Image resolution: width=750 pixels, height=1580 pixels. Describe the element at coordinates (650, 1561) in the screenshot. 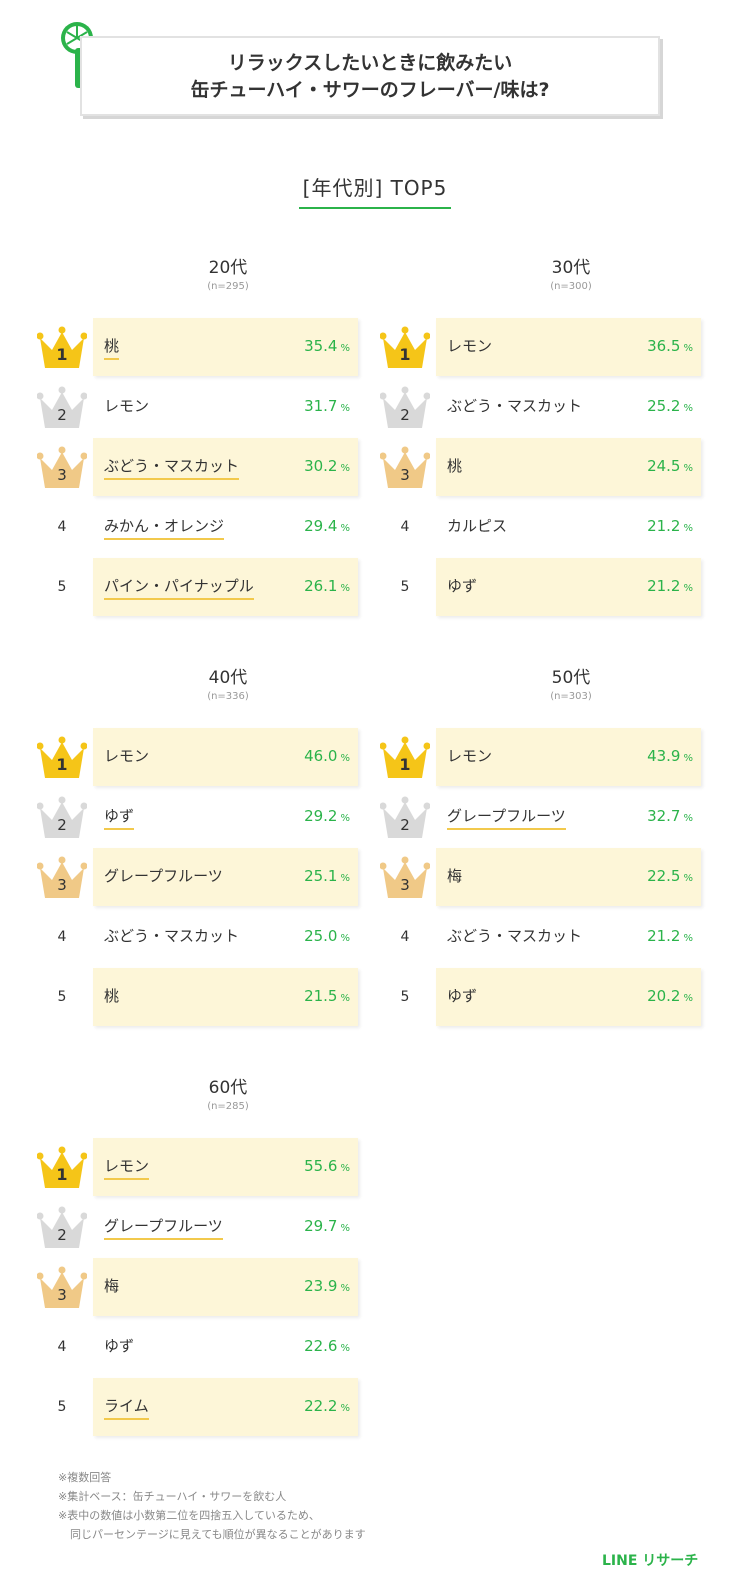

I see `brand-logo: LINE リサーチ` at that location.